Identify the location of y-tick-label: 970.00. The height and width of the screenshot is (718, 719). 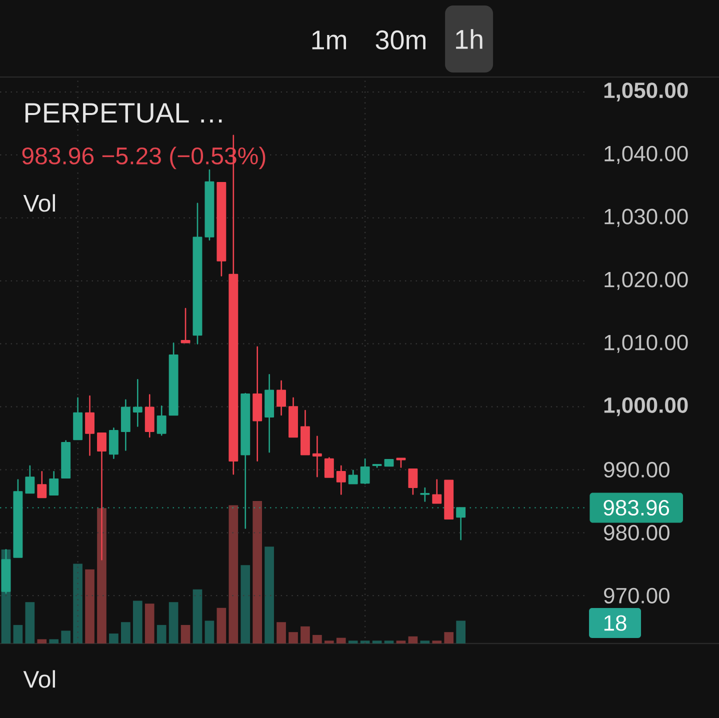
(637, 596).